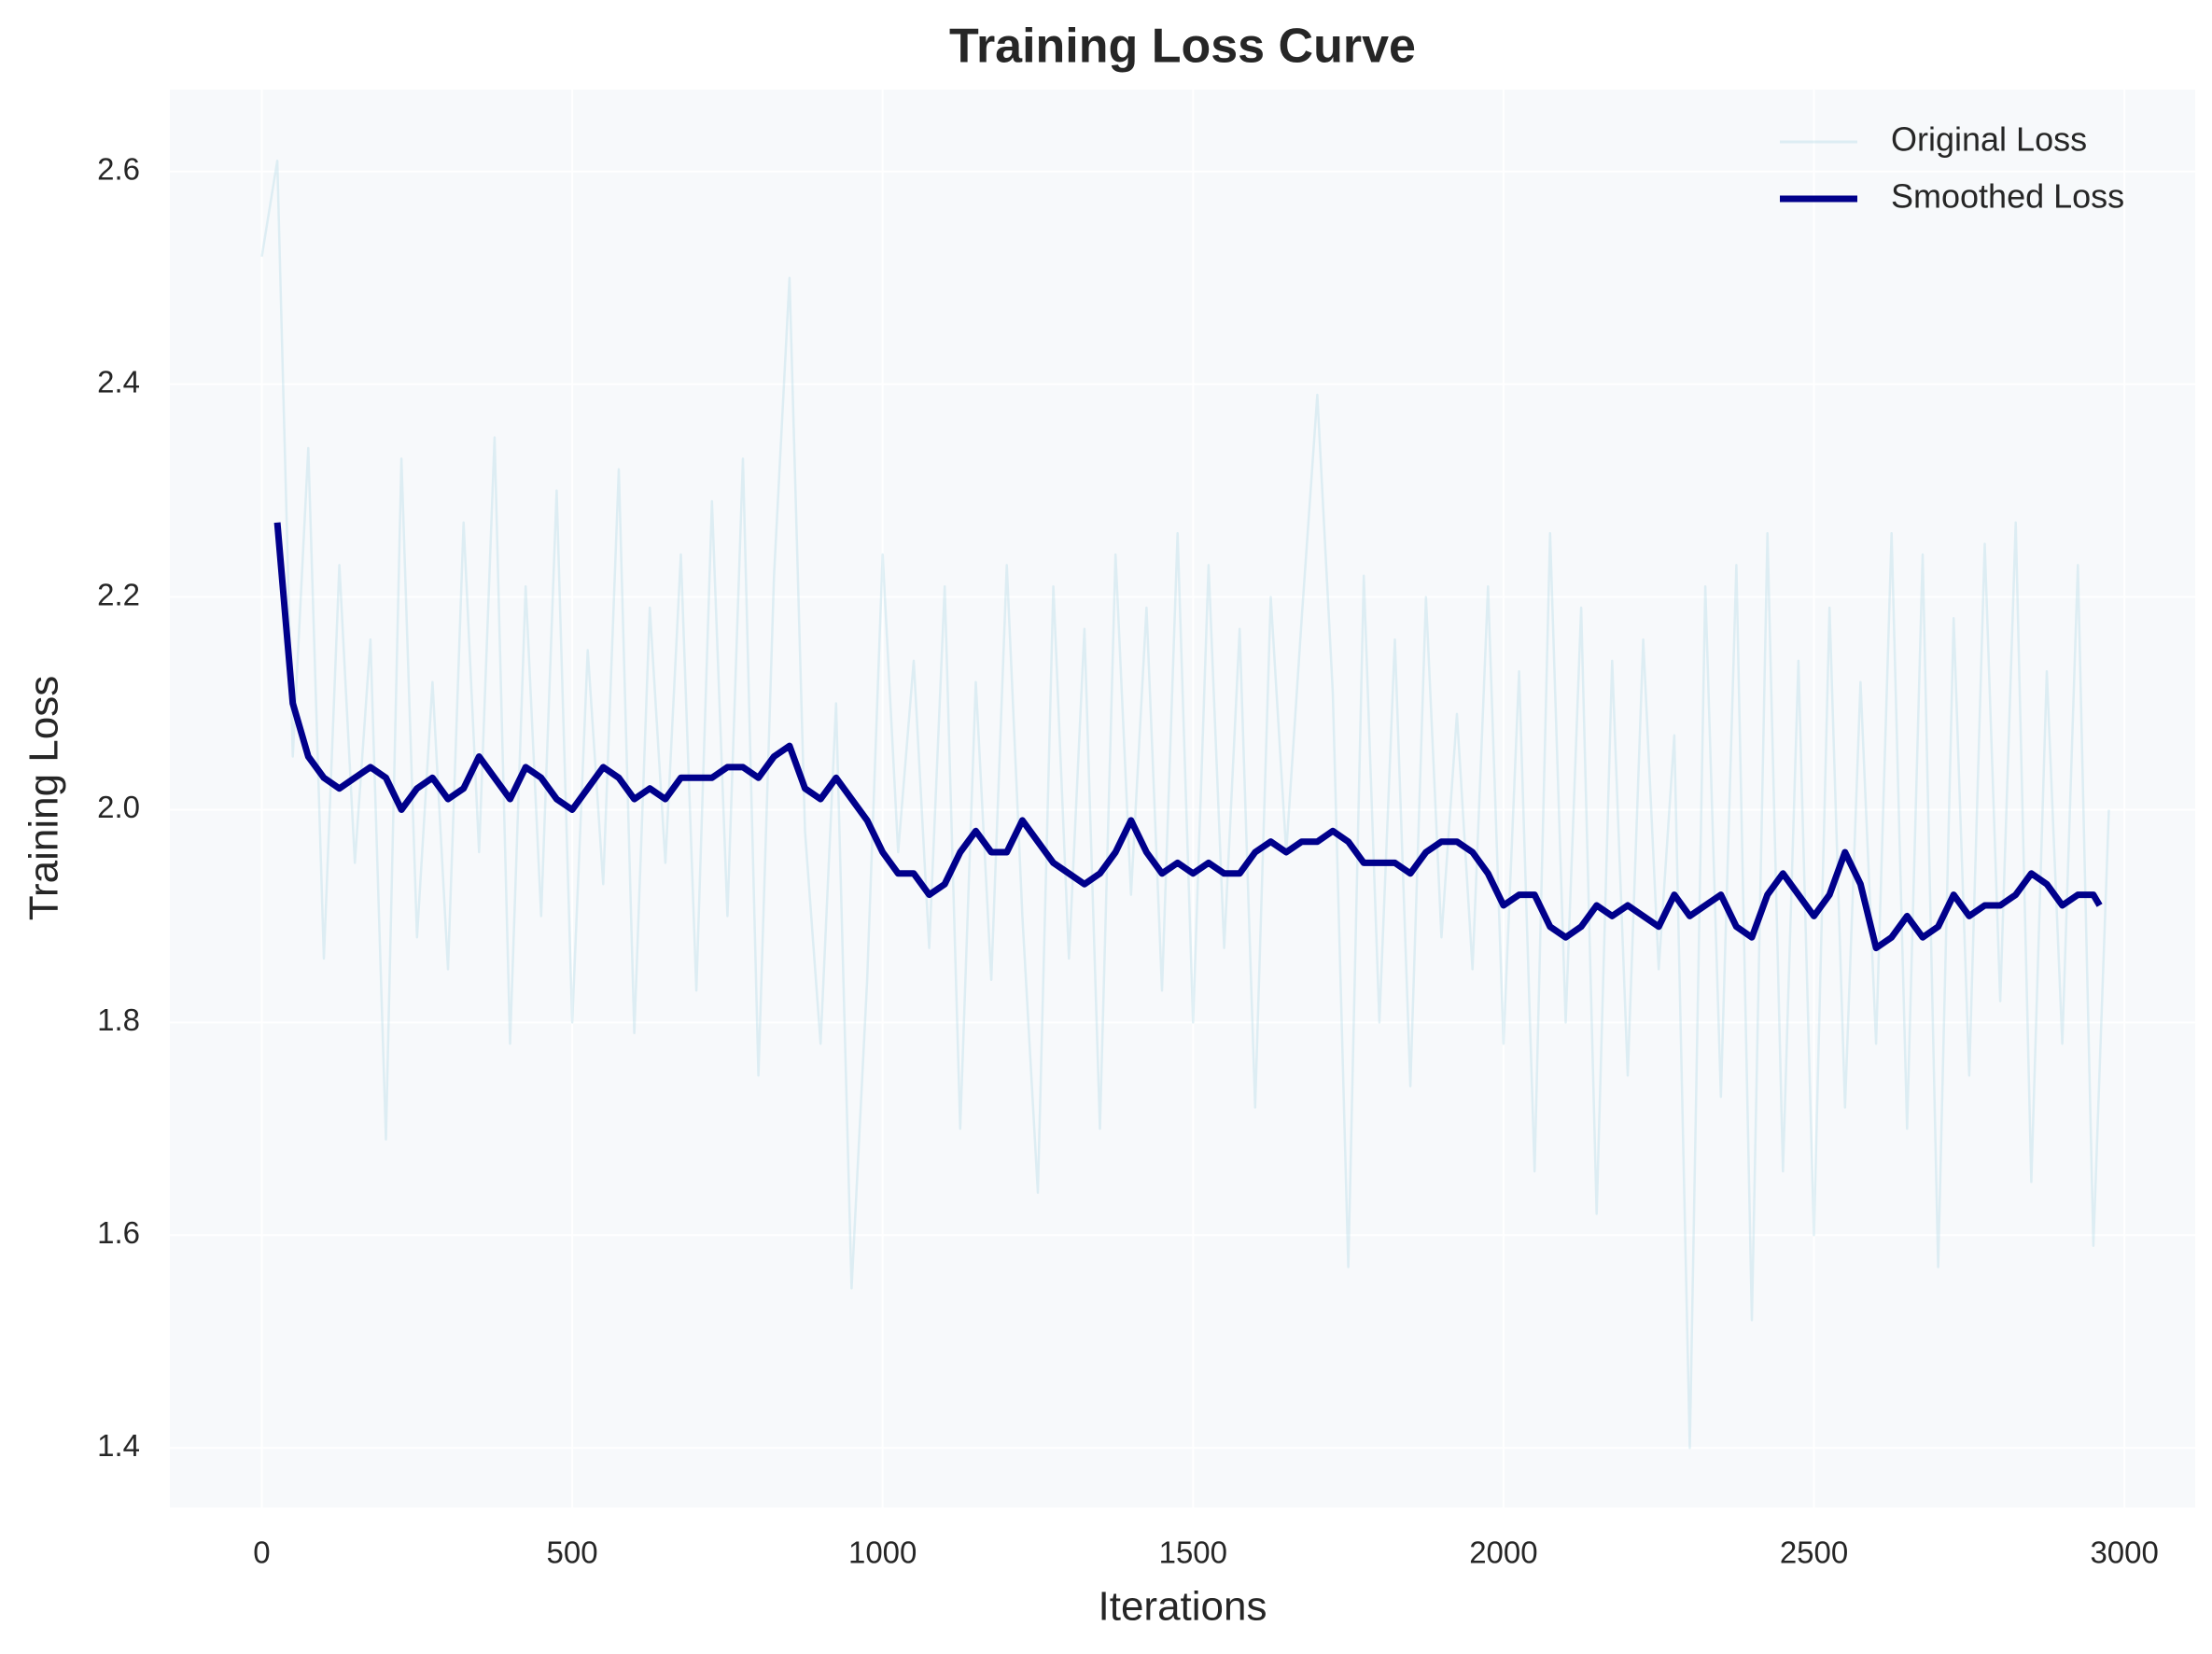 This screenshot has height=1654, width=2212. I want to click on y-tick-label: 1.4, so click(118, 1446).